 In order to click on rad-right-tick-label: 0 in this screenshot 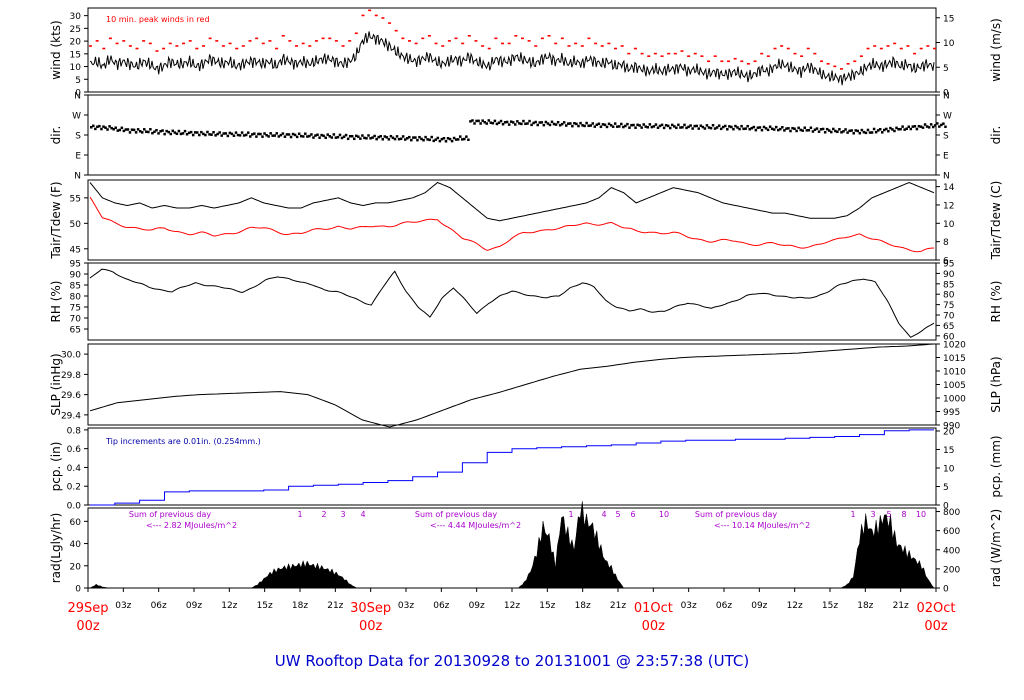, I will do `click(946, 590)`.